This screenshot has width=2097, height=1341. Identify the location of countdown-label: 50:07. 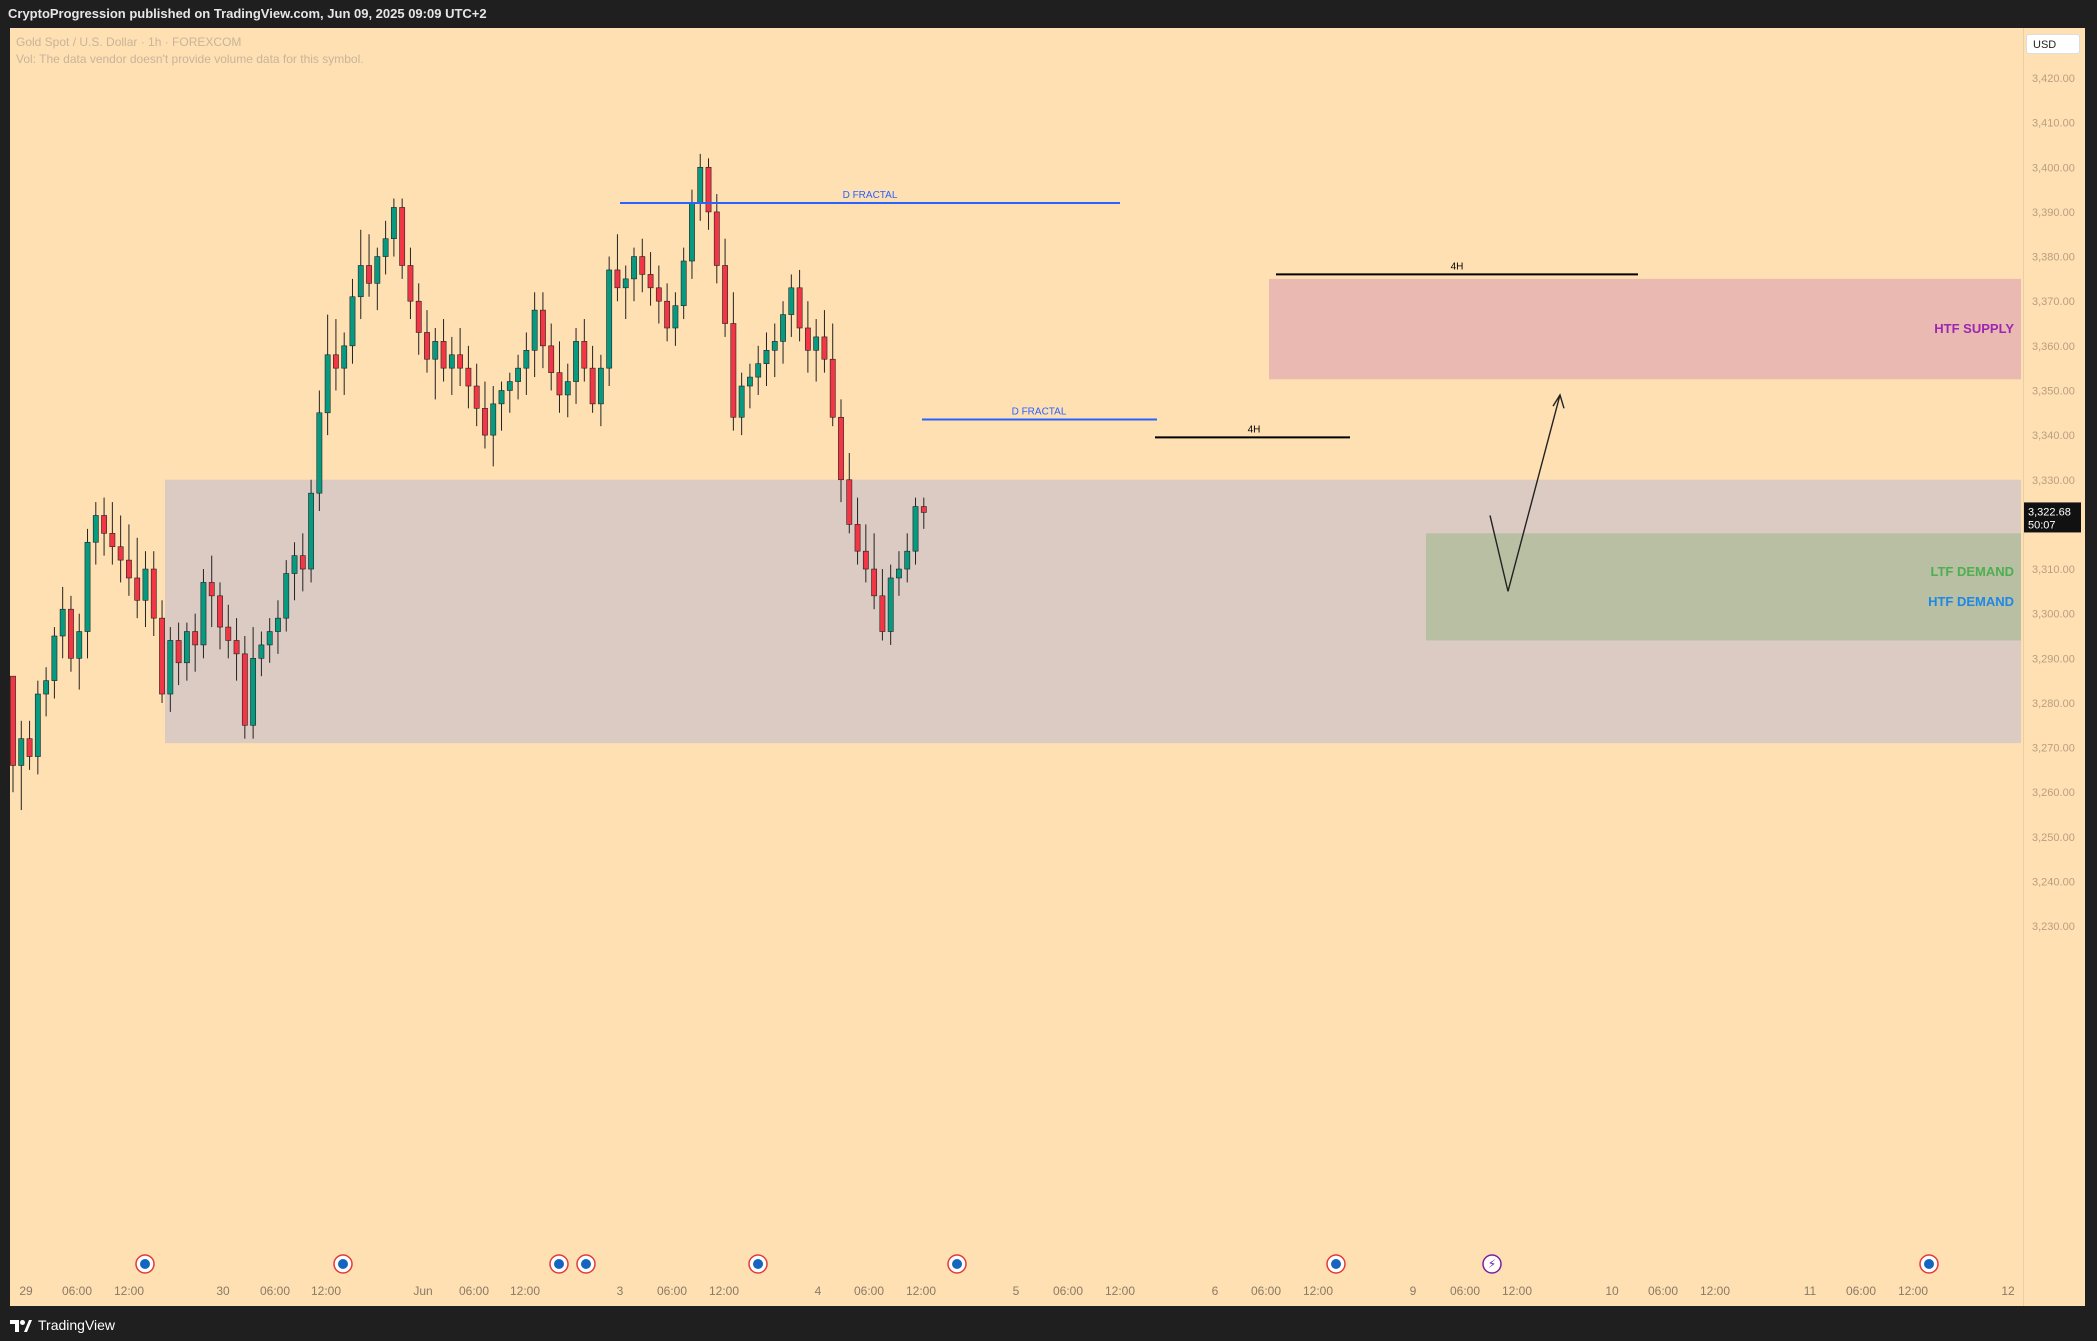
(2042, 525).